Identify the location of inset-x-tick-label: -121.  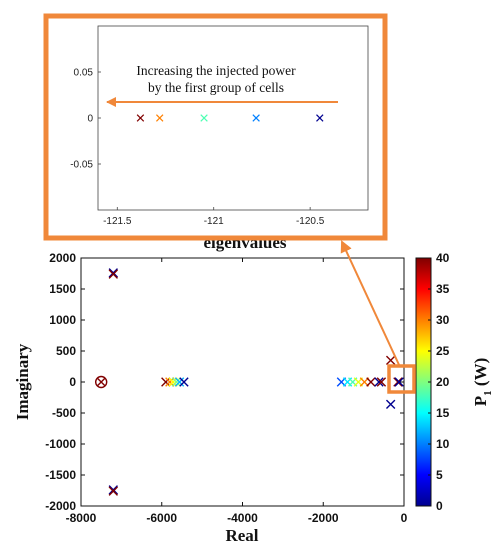
(214, 221).